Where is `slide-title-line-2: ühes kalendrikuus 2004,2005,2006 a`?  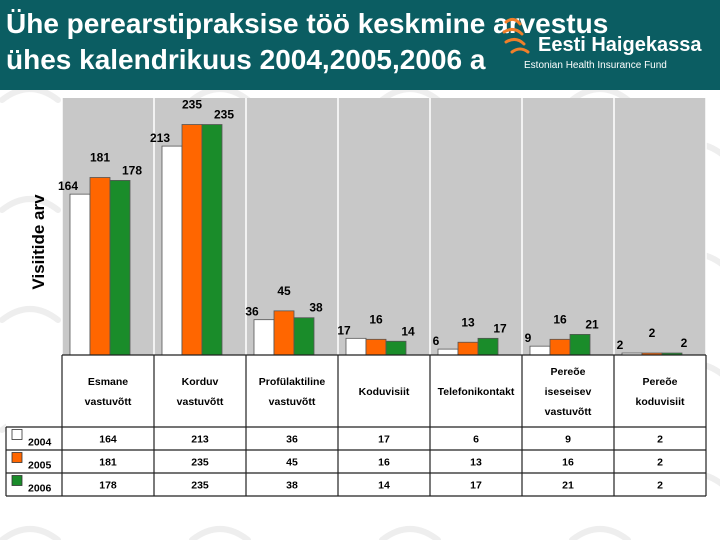
slide-title-line-2: ühes kalendrikuus 2004,2005,2006 a is located at coordinates (246, 59).